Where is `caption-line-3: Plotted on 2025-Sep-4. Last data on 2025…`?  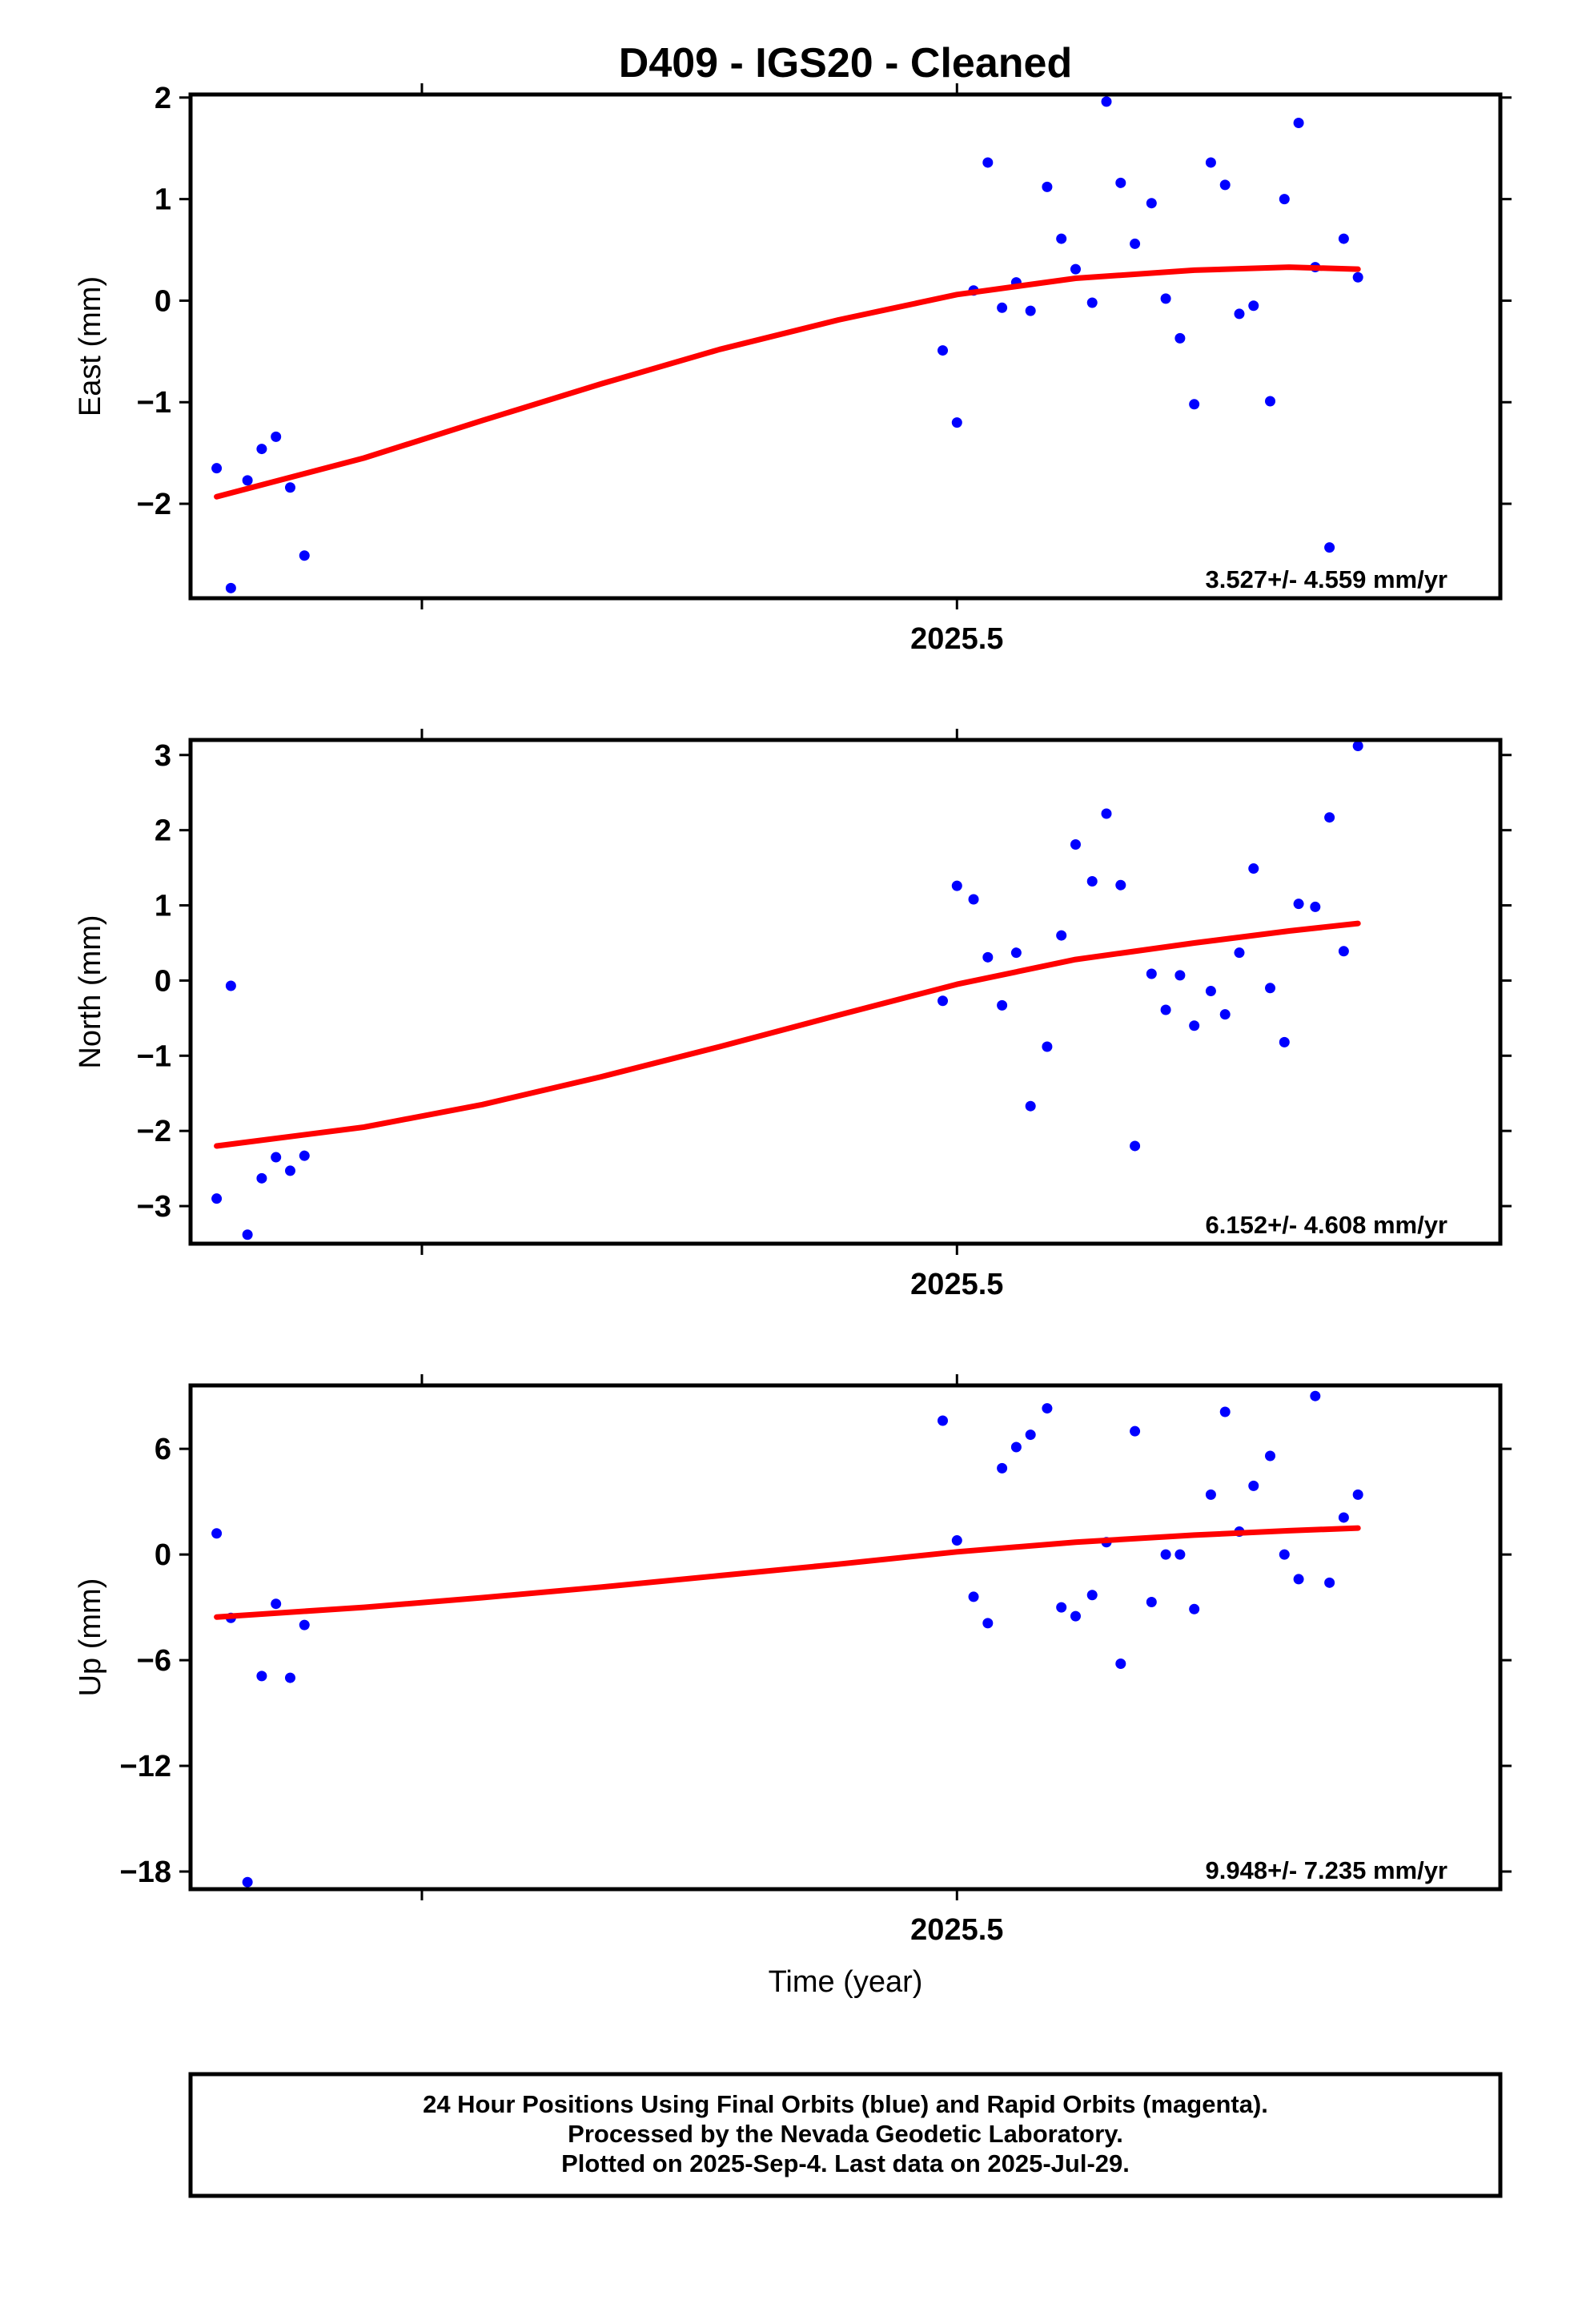
caption-line-3: Plotted on 2025-Sep-4. Last data on 2025… is located at coordinates (846, 2163).